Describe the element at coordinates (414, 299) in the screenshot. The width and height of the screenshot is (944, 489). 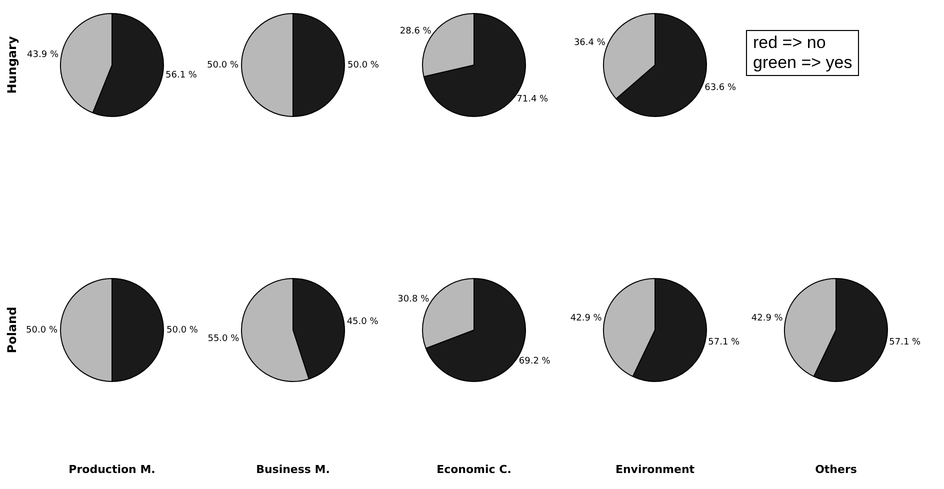
I see `data-label: 30.8 %` at that location.